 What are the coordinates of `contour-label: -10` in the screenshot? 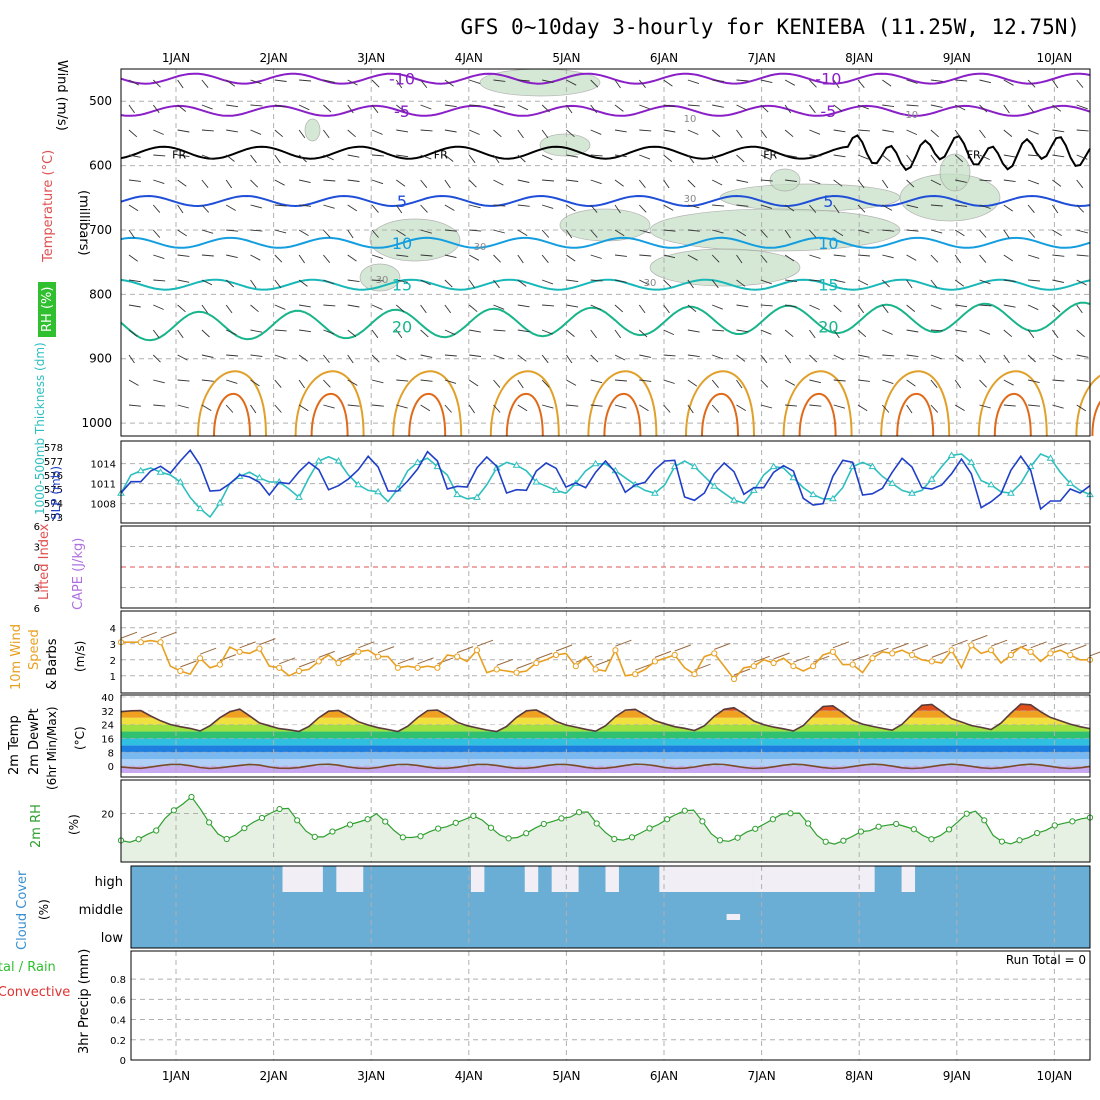 It's located at (402, 79).